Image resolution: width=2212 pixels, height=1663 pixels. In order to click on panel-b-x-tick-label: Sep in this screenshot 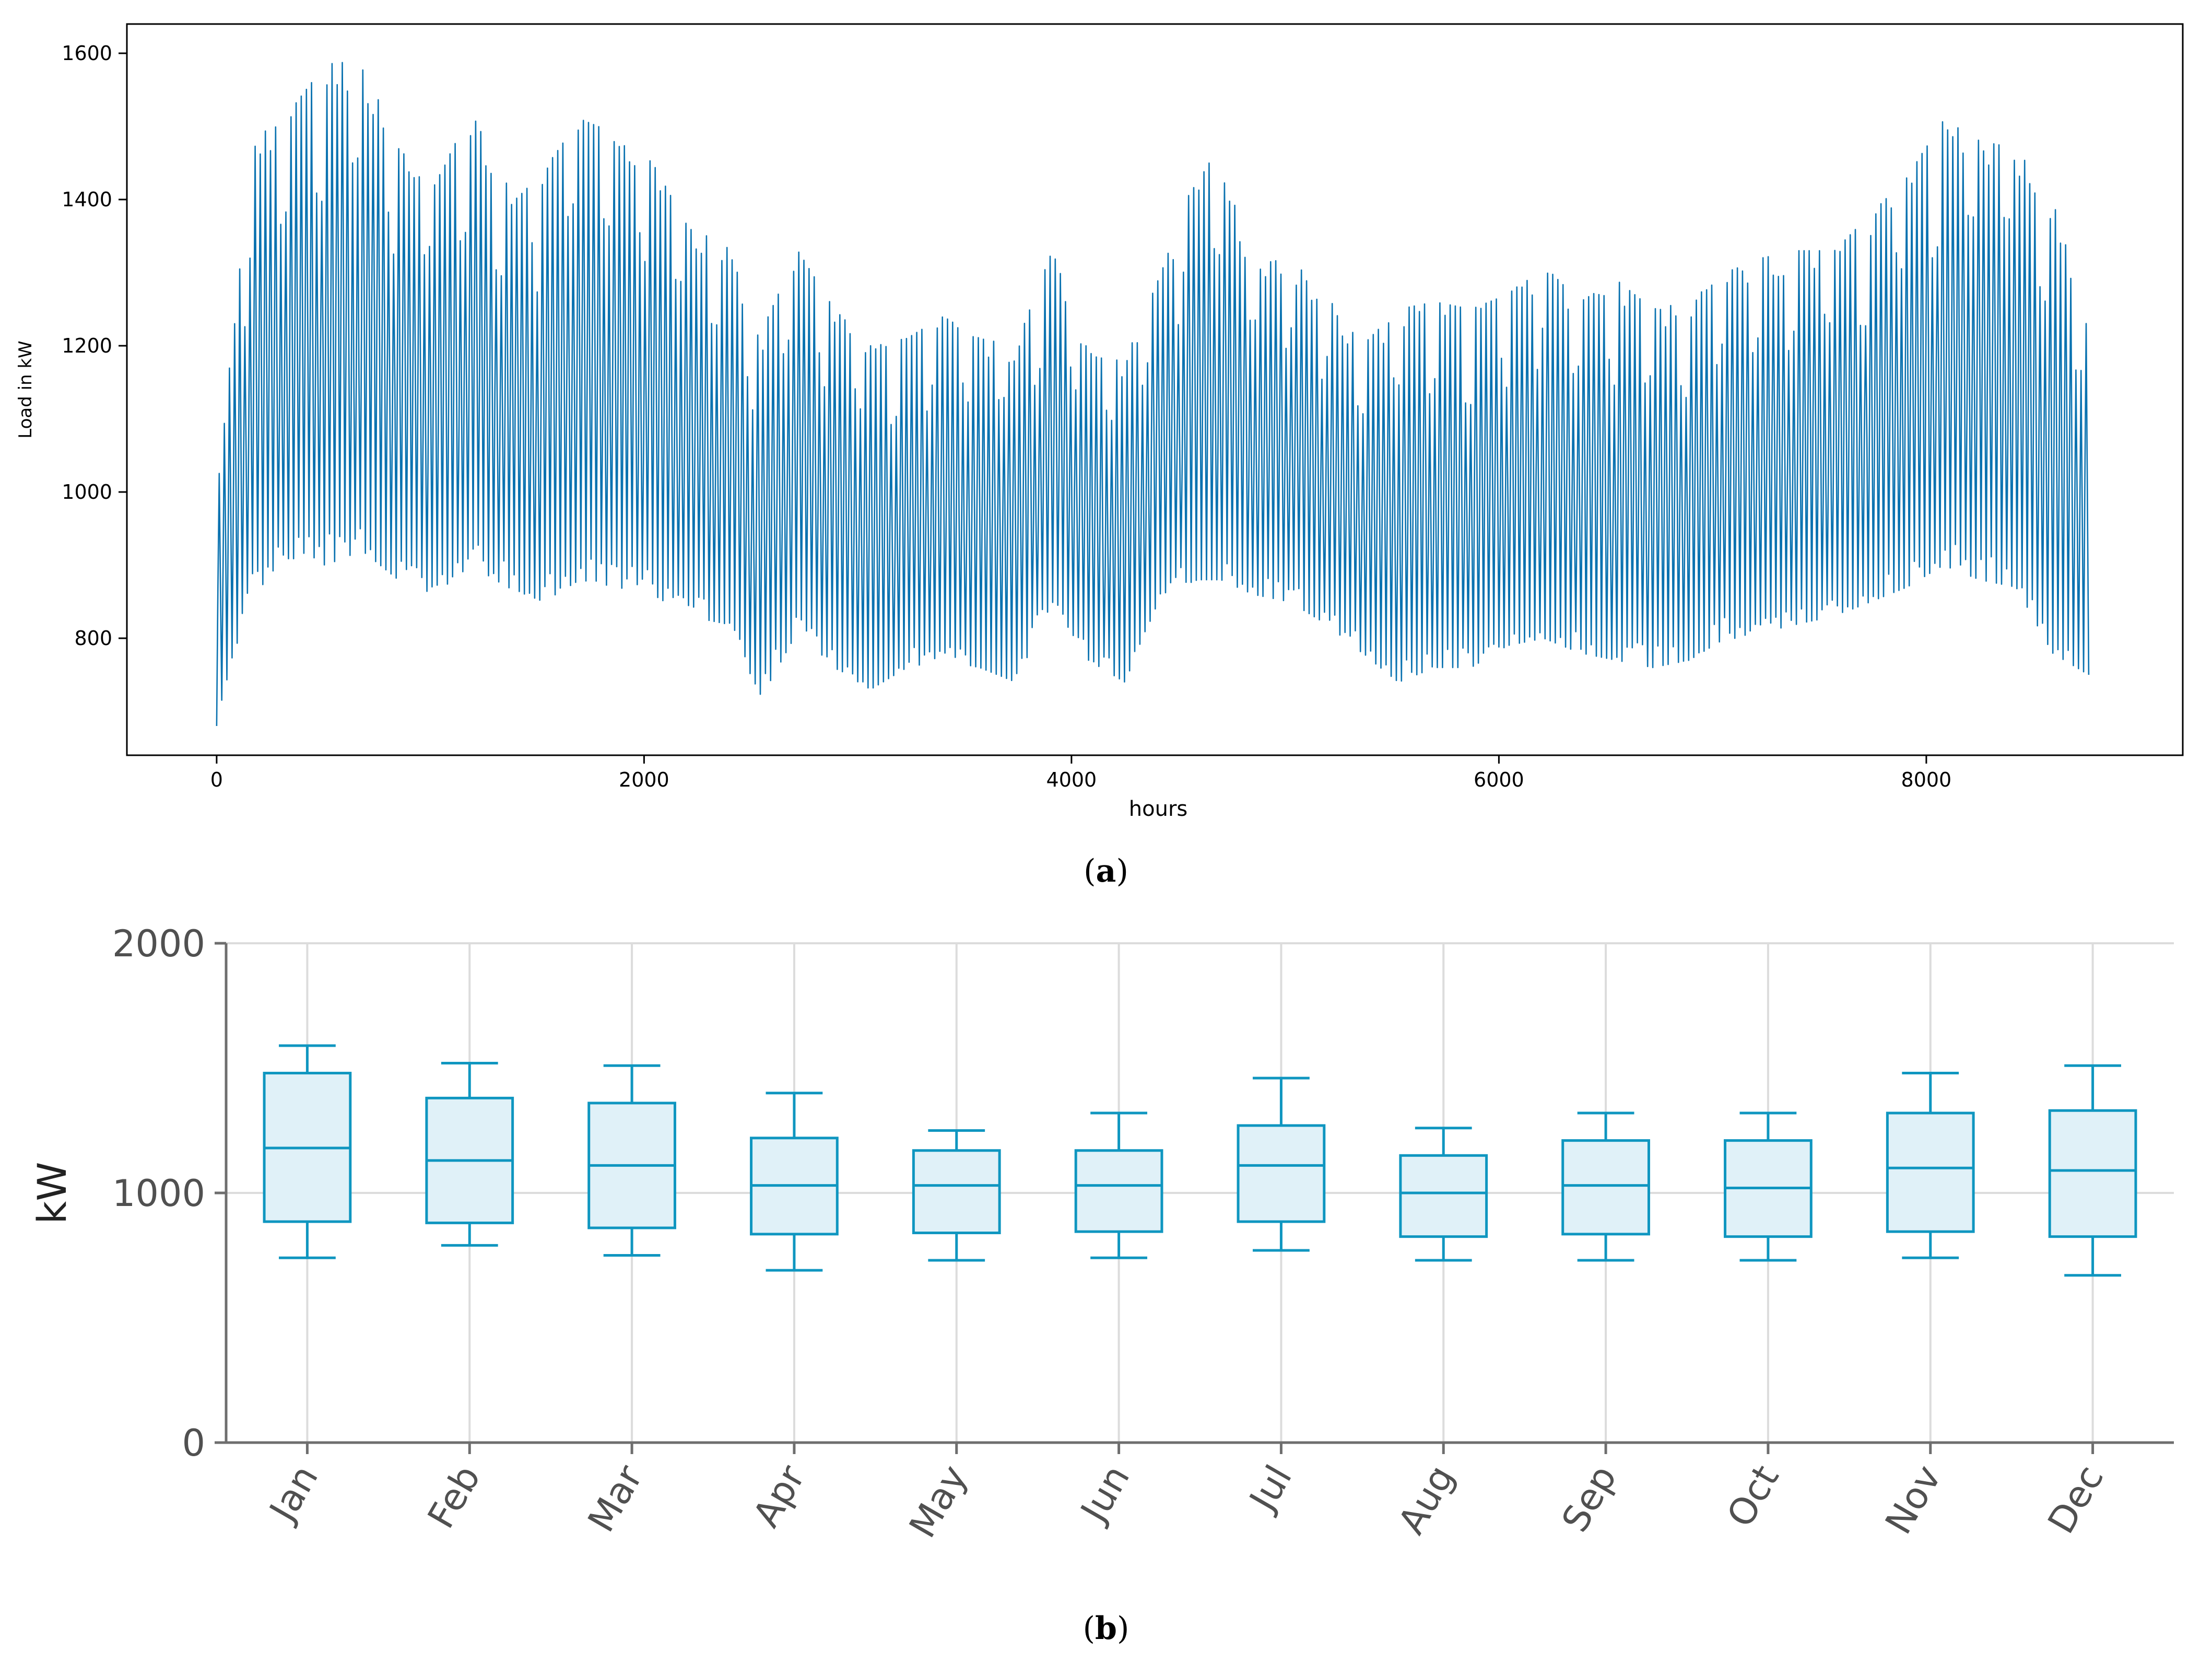, I will do `click(1589, 1498)`.